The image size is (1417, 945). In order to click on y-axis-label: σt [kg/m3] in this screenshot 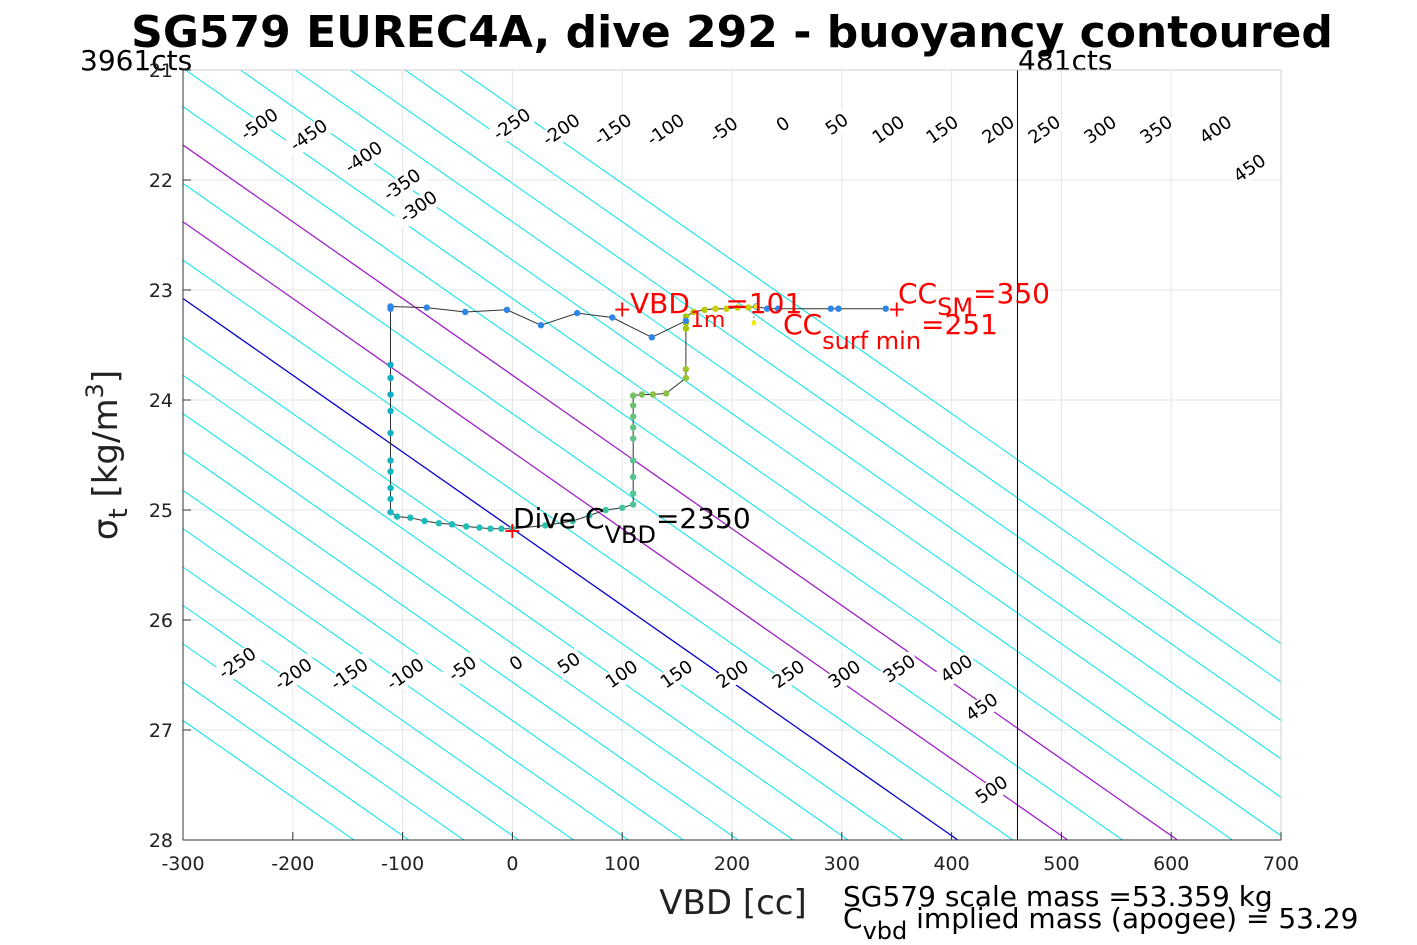, I will do `click(107, 455)`.